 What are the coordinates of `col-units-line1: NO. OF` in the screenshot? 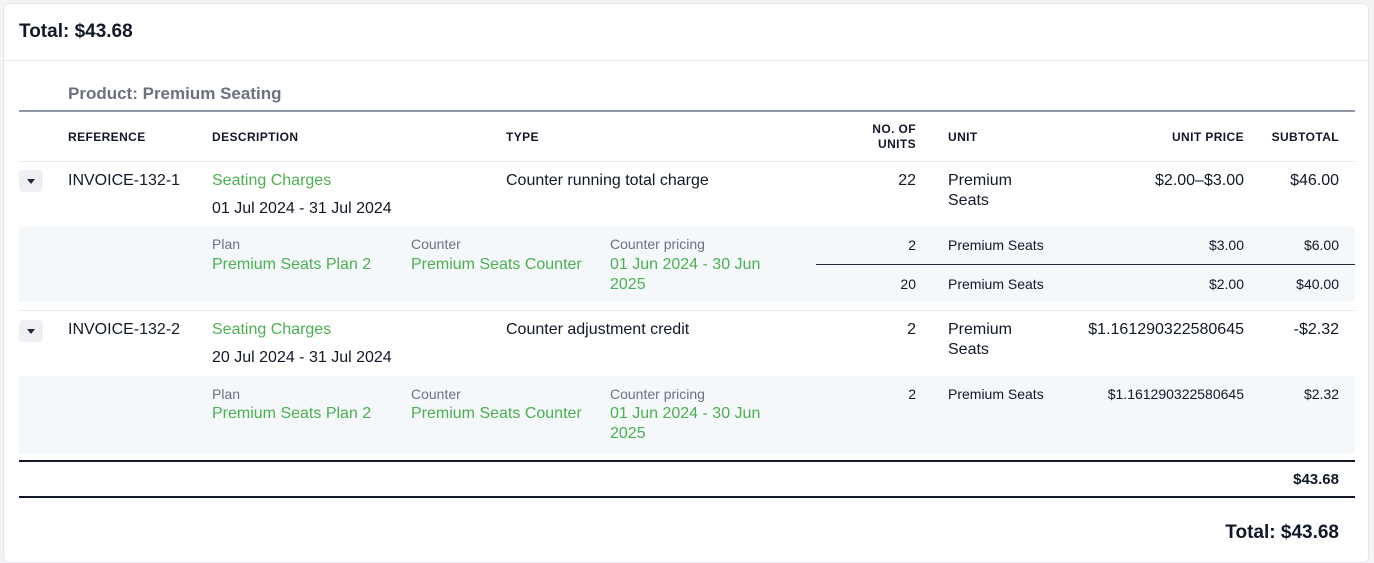 It's located at (894, 129).